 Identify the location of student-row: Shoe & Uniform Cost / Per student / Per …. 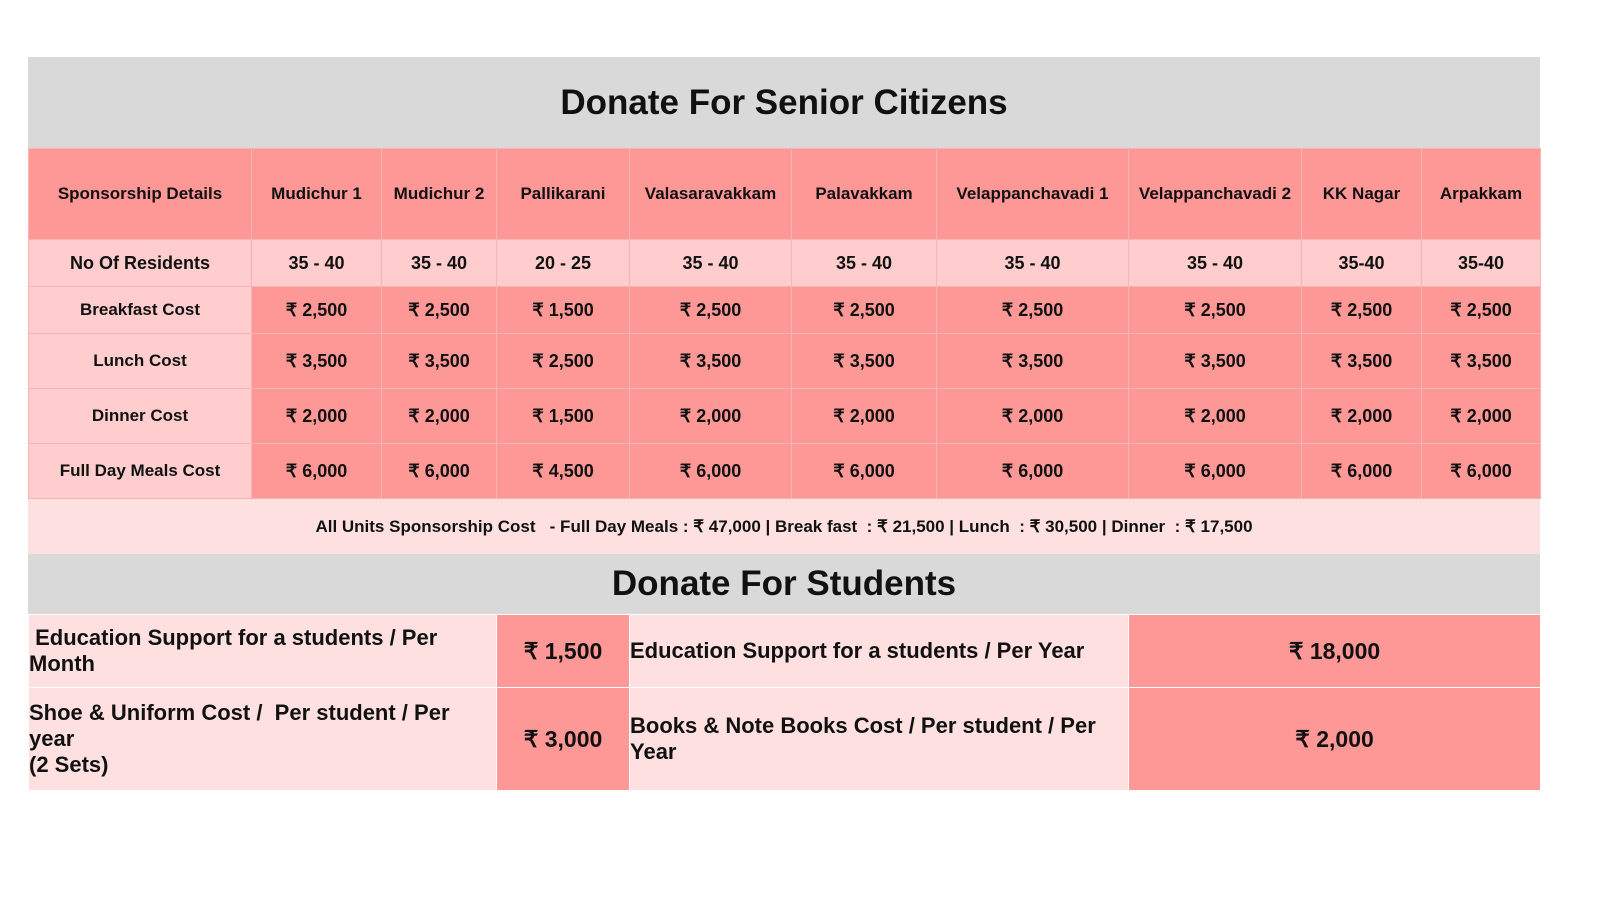
(784, 739).